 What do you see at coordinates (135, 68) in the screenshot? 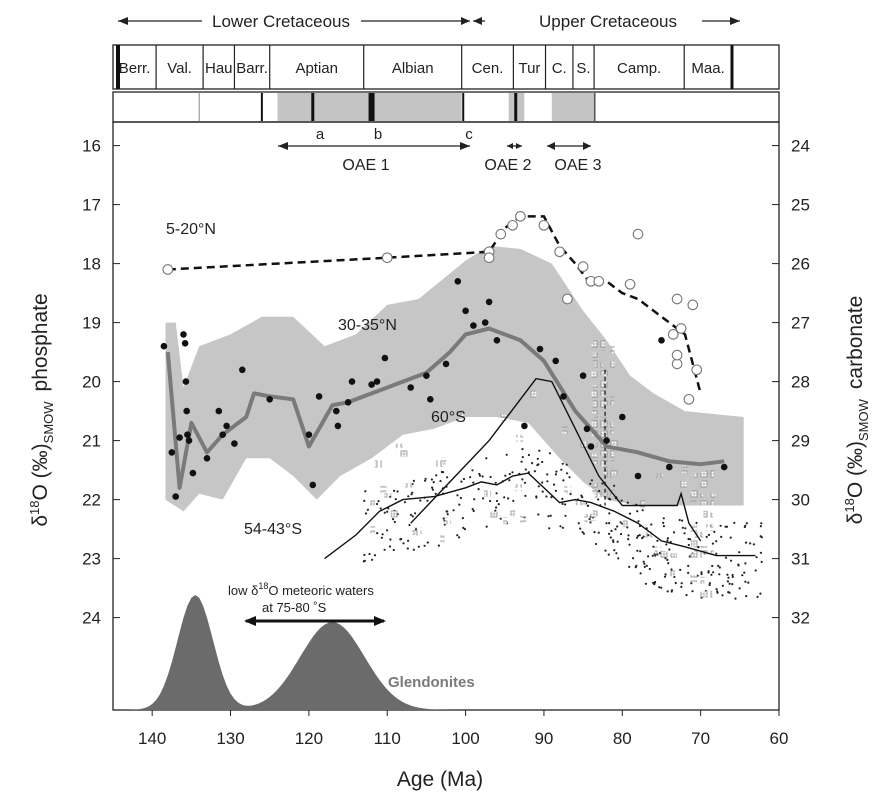
I see `stage-label: Berr.` at bounding box center [135, 68].